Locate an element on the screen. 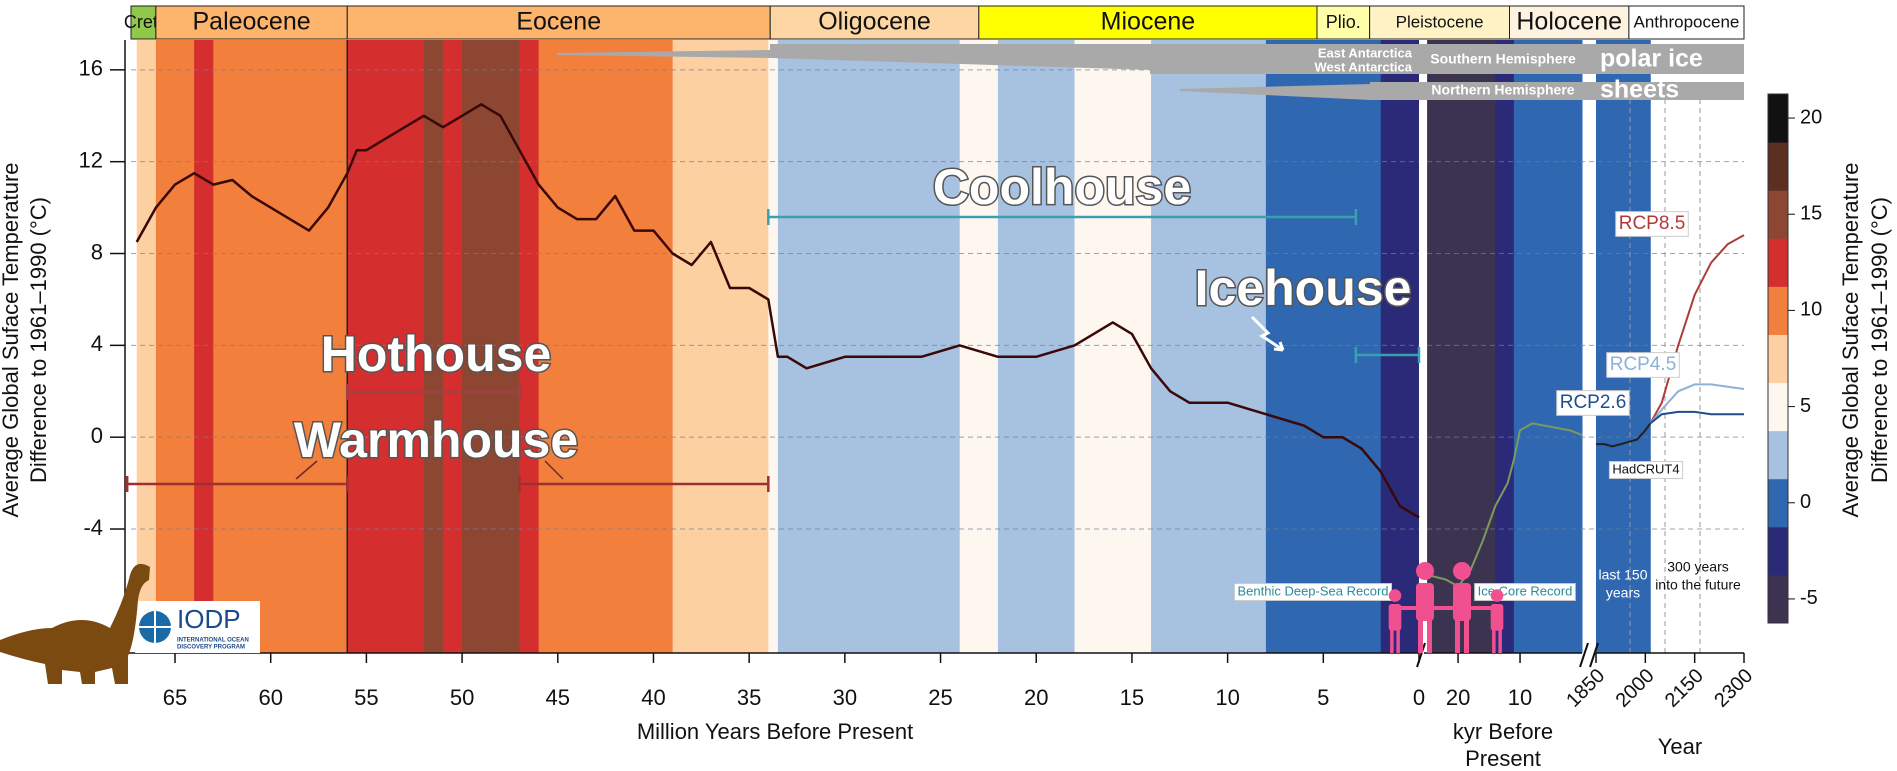 This screenshot has height=771, width=1897. colorbar-frame is located at coordinates (1778, 358).